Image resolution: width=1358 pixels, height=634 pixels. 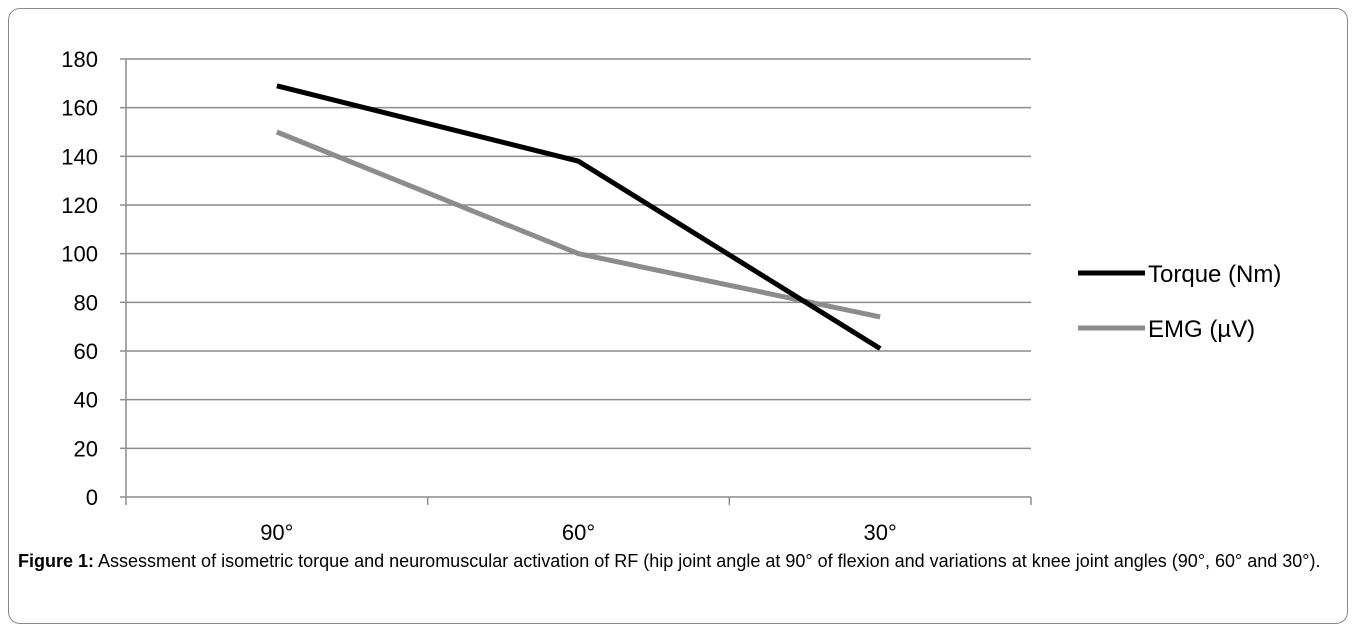 What do you see at coordinates (276, 532) in the screenshot?
I see `x-tick-label: 90°` at bounding box center [276, 532].